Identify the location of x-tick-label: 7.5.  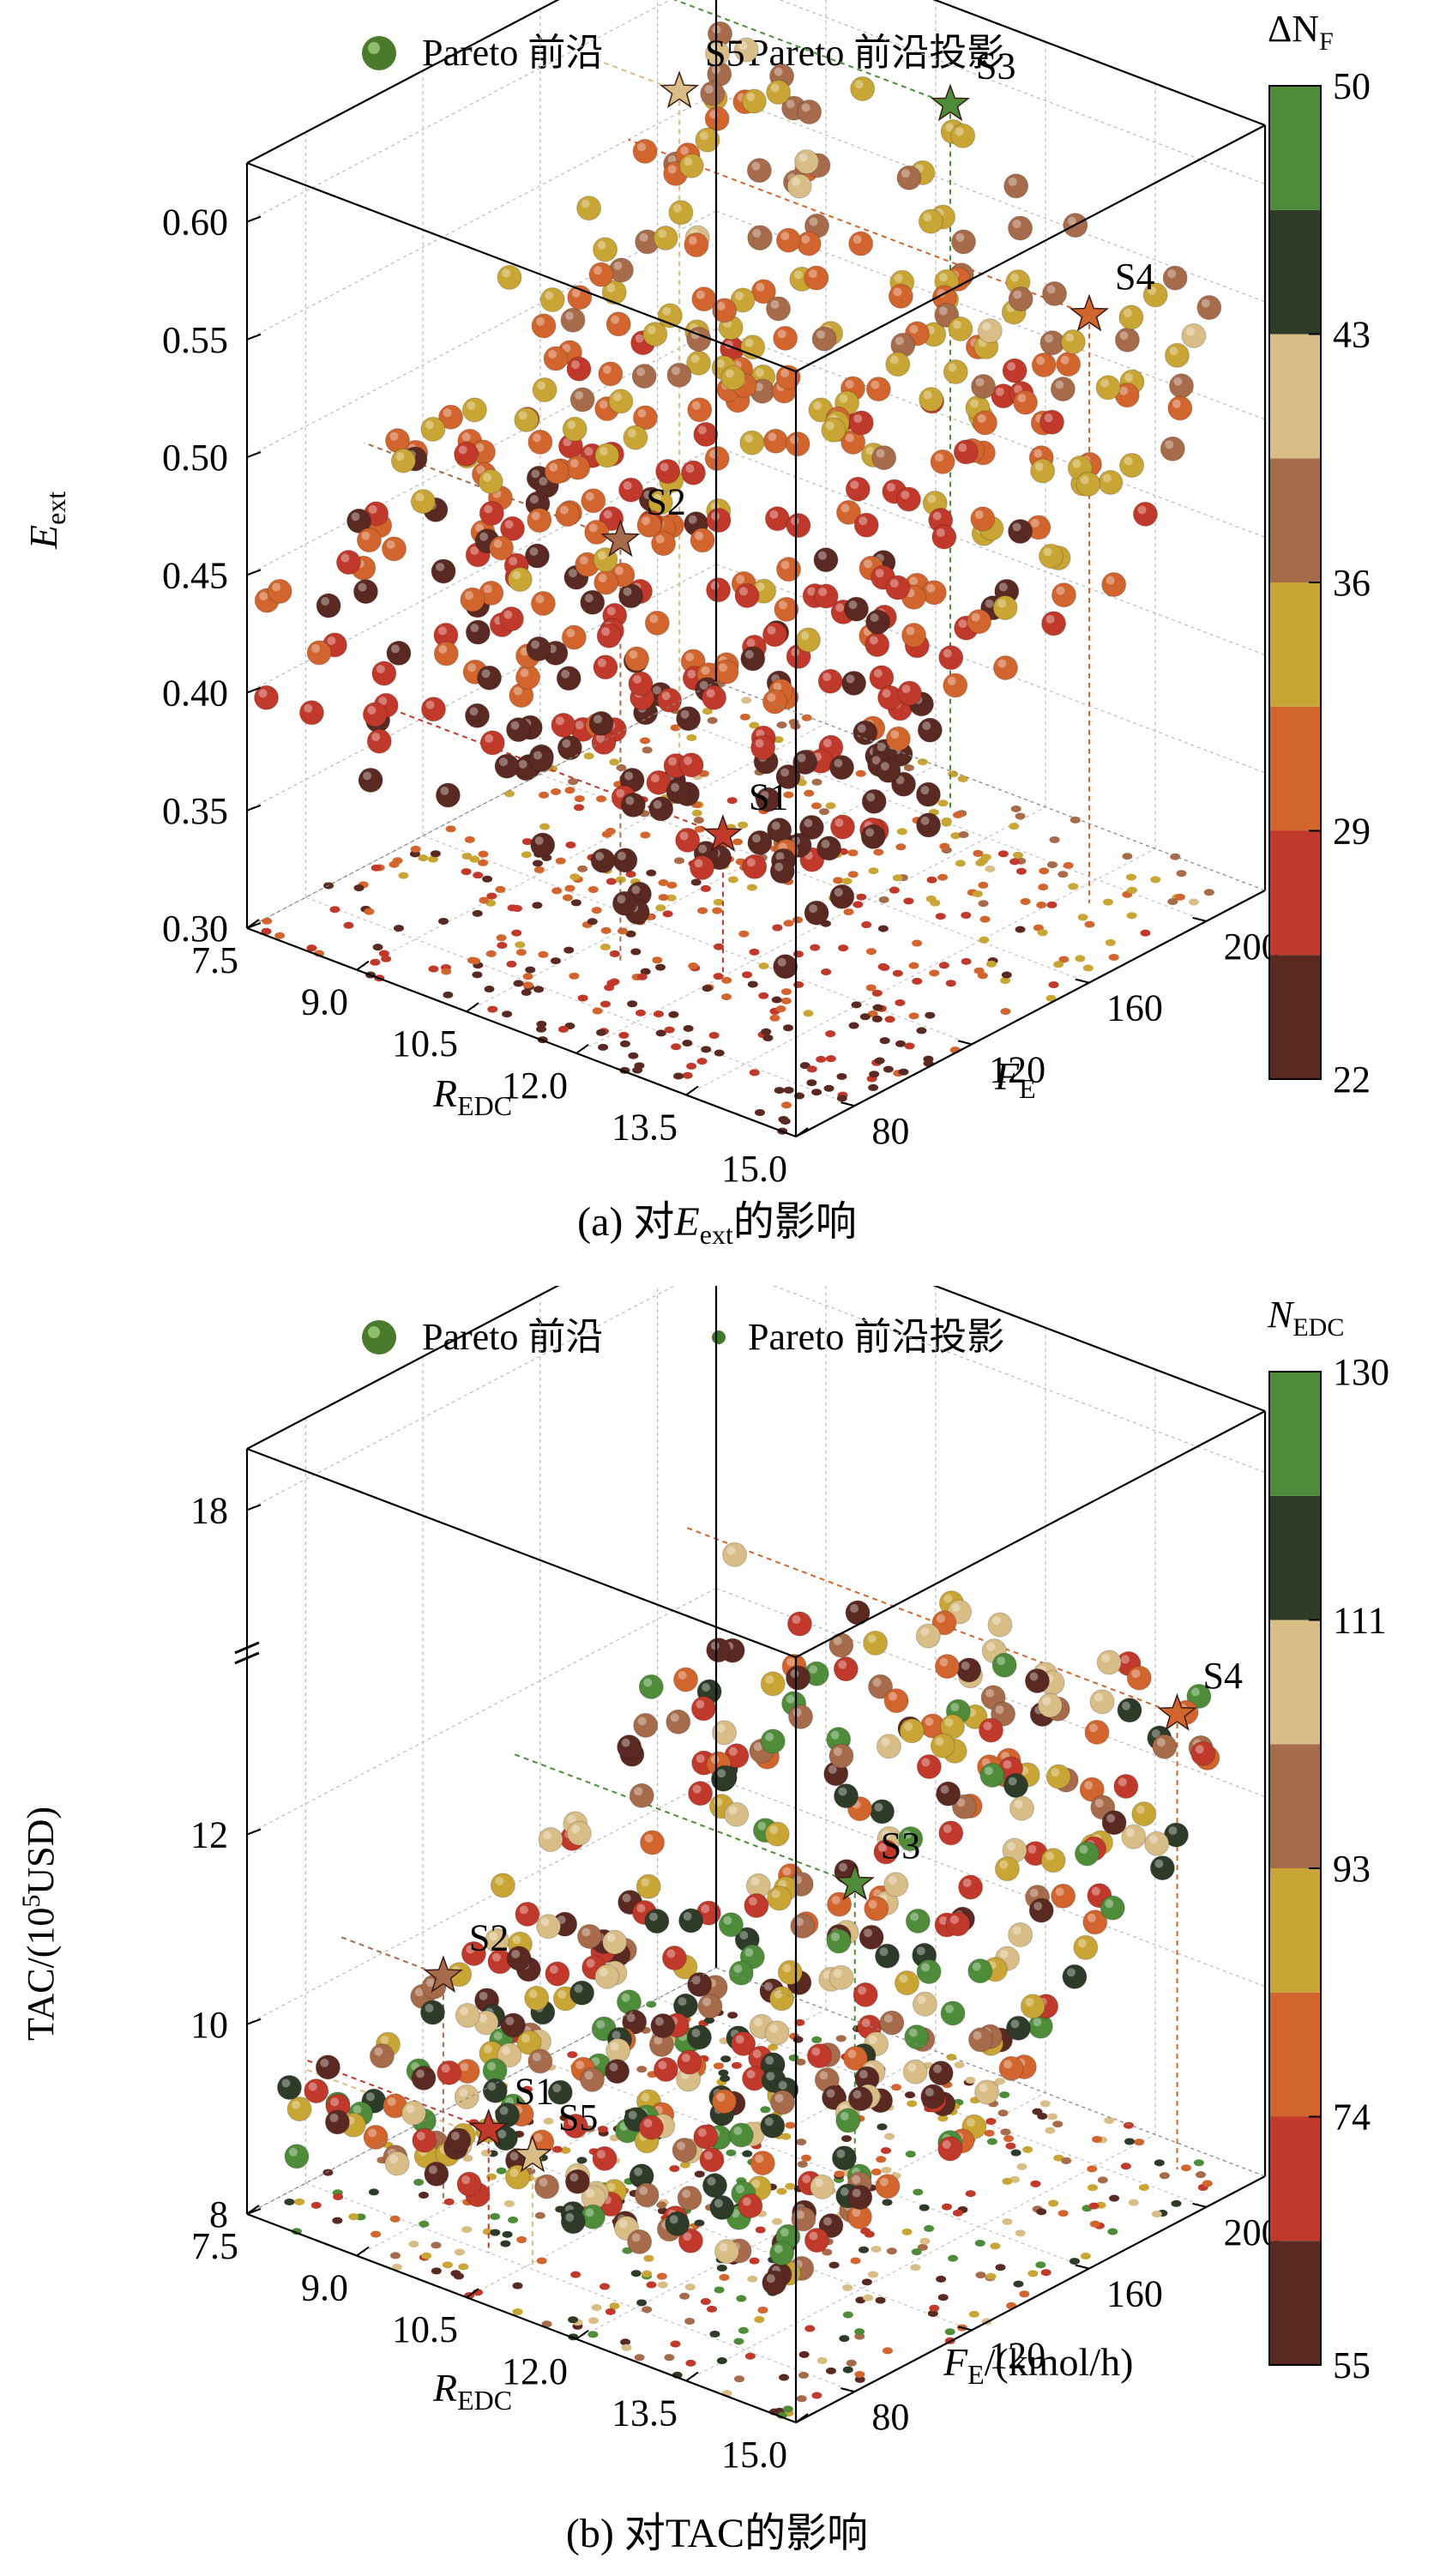
(214, 2246).